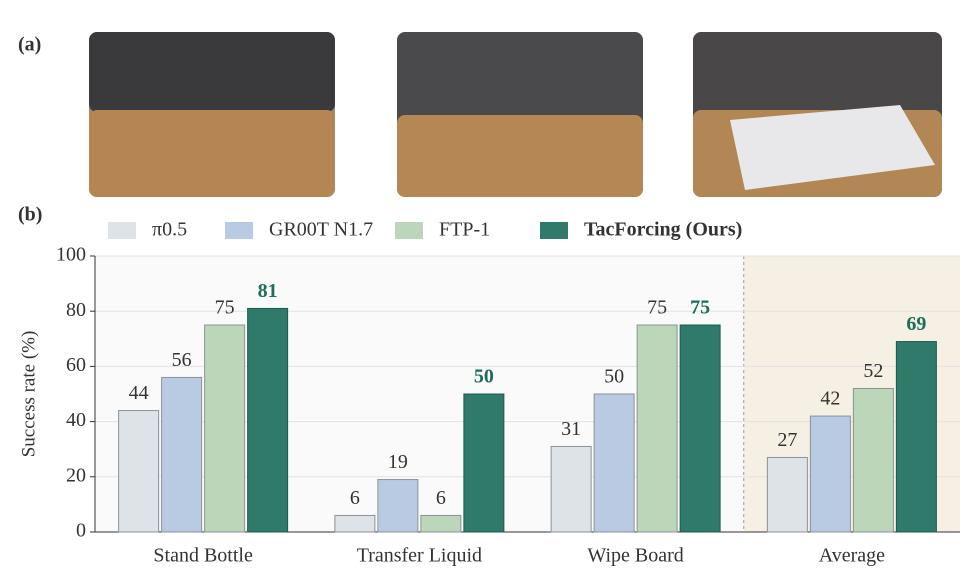  What do you see at coordinates (663, 230) in the screenshot?
I see `legend-label: TacForcing (Ours)` at bounding box center [663, 230].